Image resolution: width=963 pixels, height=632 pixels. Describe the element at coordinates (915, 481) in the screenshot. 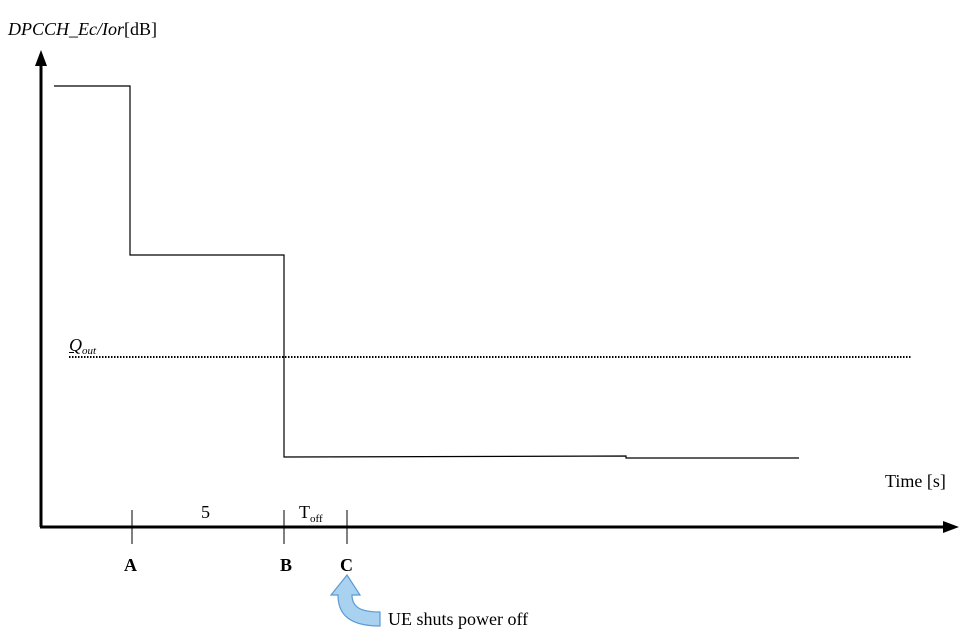

I see `x-axis-label: Time [s]` at that location.